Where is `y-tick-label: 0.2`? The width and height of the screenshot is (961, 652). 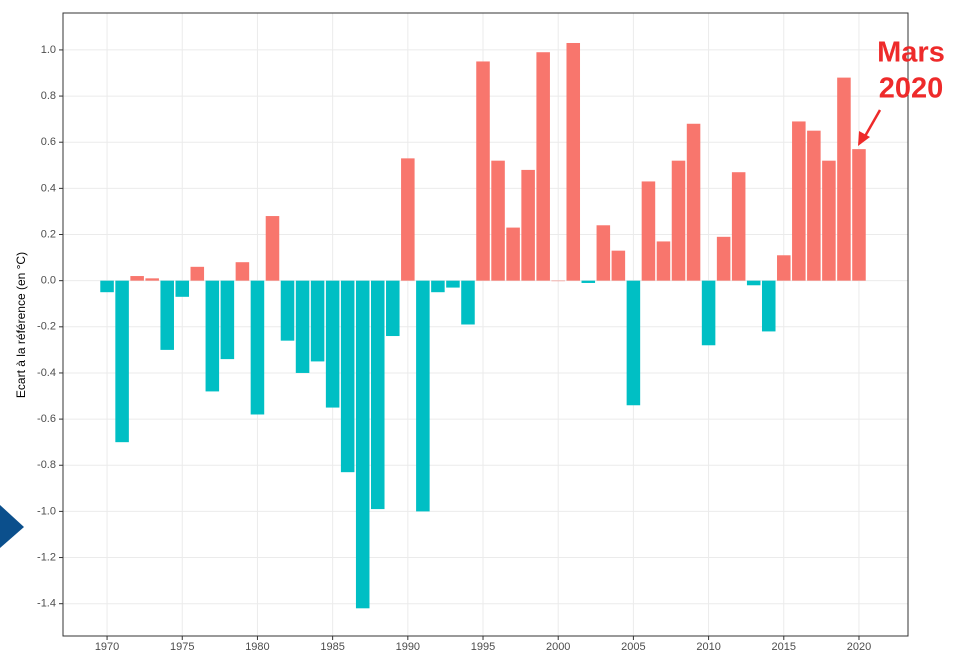
y-tick-label: 0.2 is located at coordinates (48, 234).